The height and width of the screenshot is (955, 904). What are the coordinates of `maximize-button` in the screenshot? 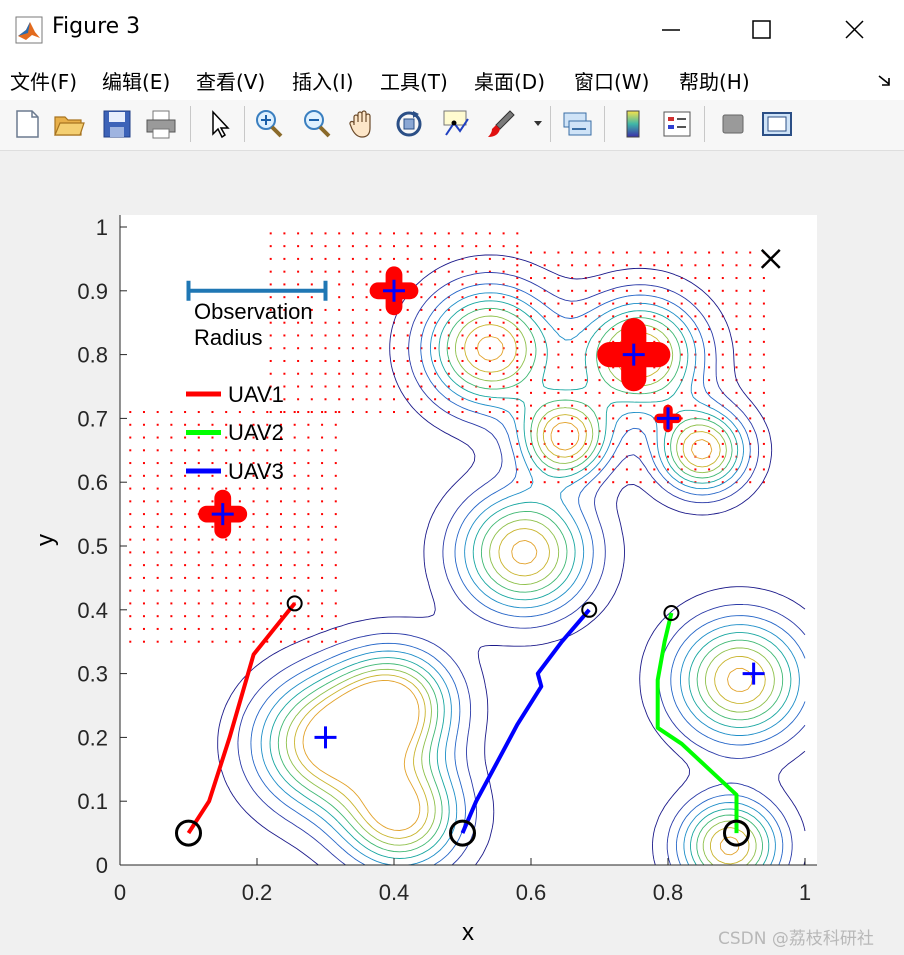 It's located at (761, 30).